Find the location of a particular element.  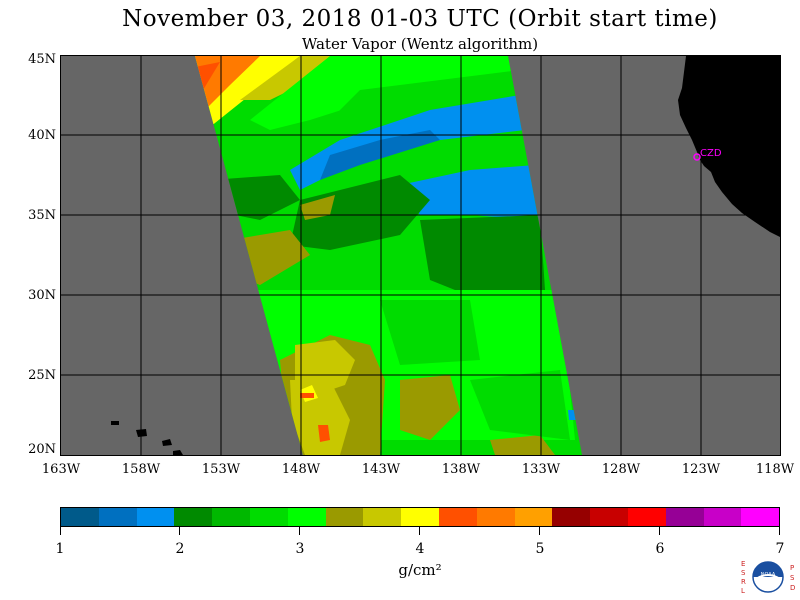

logo-letter-r: R is located at coordinates (743, 582).